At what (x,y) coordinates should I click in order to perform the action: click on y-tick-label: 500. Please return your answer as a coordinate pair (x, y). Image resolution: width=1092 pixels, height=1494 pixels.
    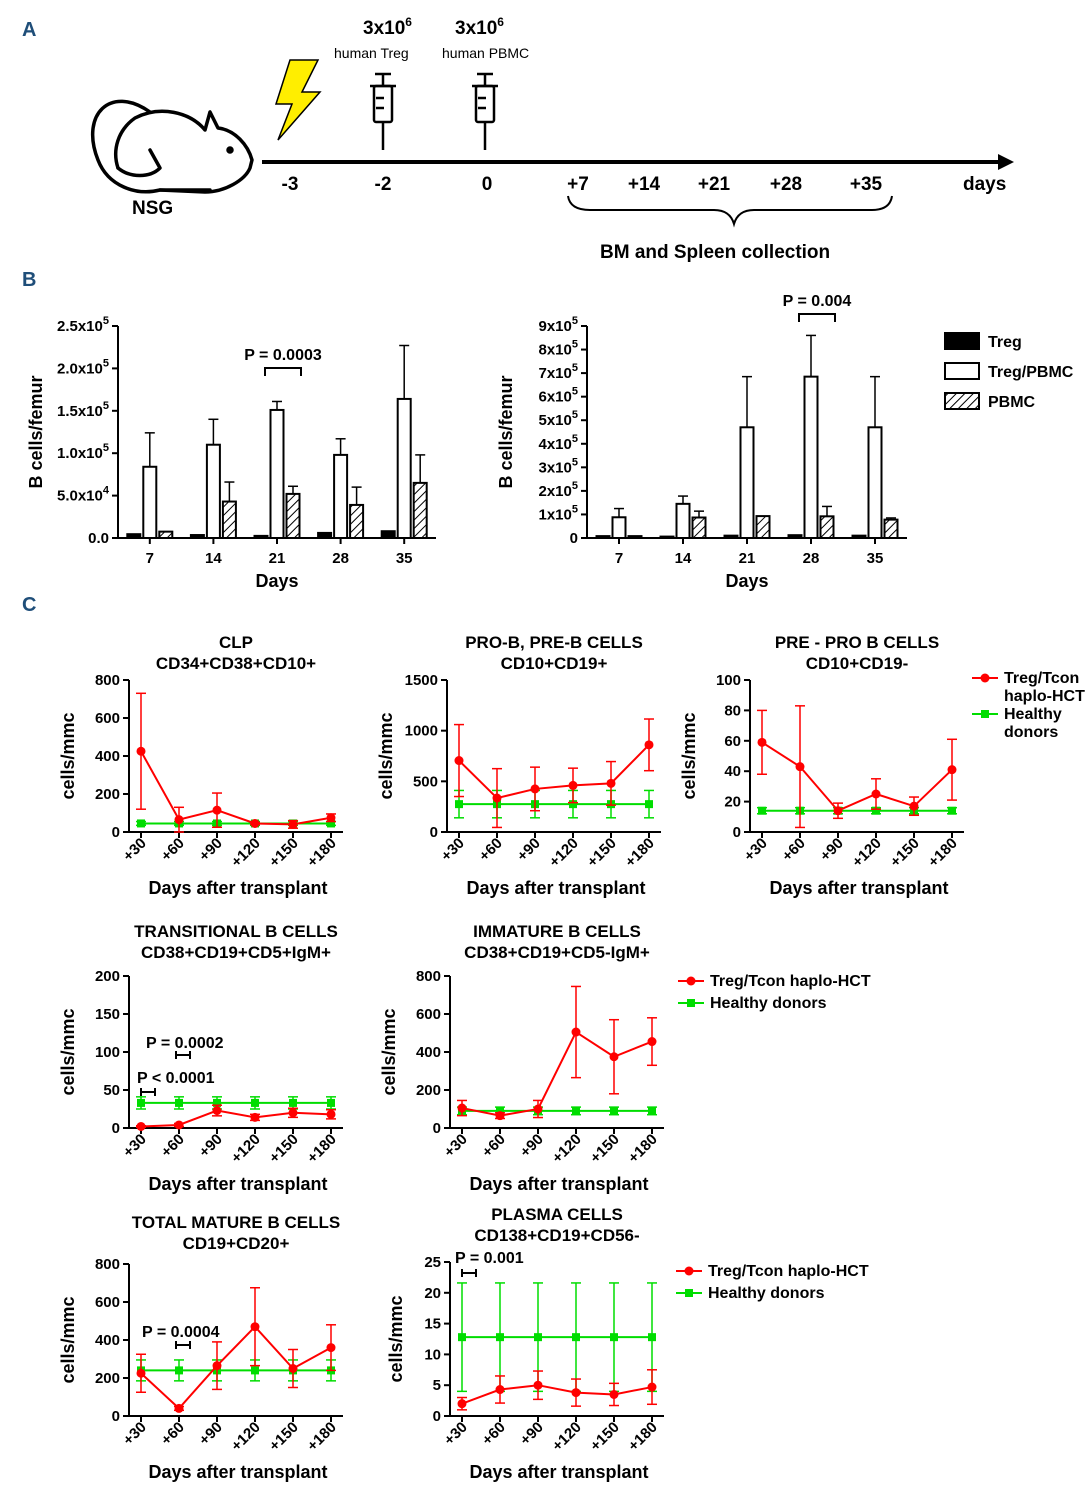
    Looking at the image, I should click on (425, 781).